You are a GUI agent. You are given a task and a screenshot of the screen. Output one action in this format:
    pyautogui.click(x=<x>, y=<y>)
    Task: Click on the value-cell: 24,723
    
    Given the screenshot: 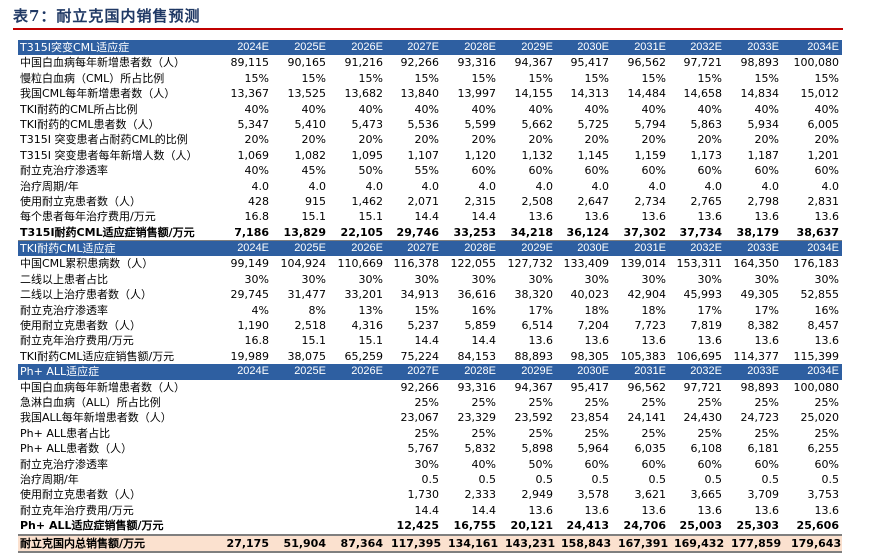 What is the action you would take?
    pyautogui.click(x=760, y=418)
    